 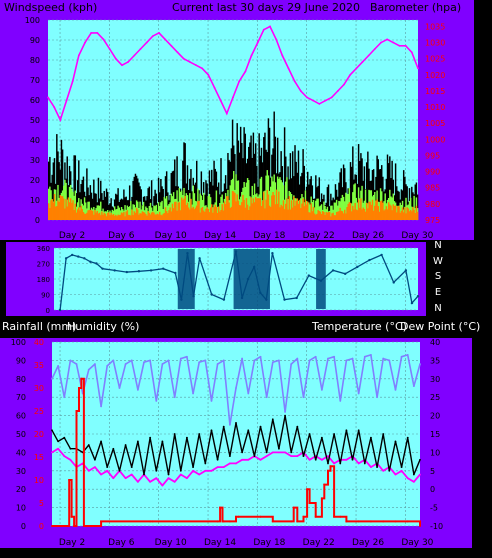 I want to click on rainfall-tick-label: 5, so click(x=41, y=503).